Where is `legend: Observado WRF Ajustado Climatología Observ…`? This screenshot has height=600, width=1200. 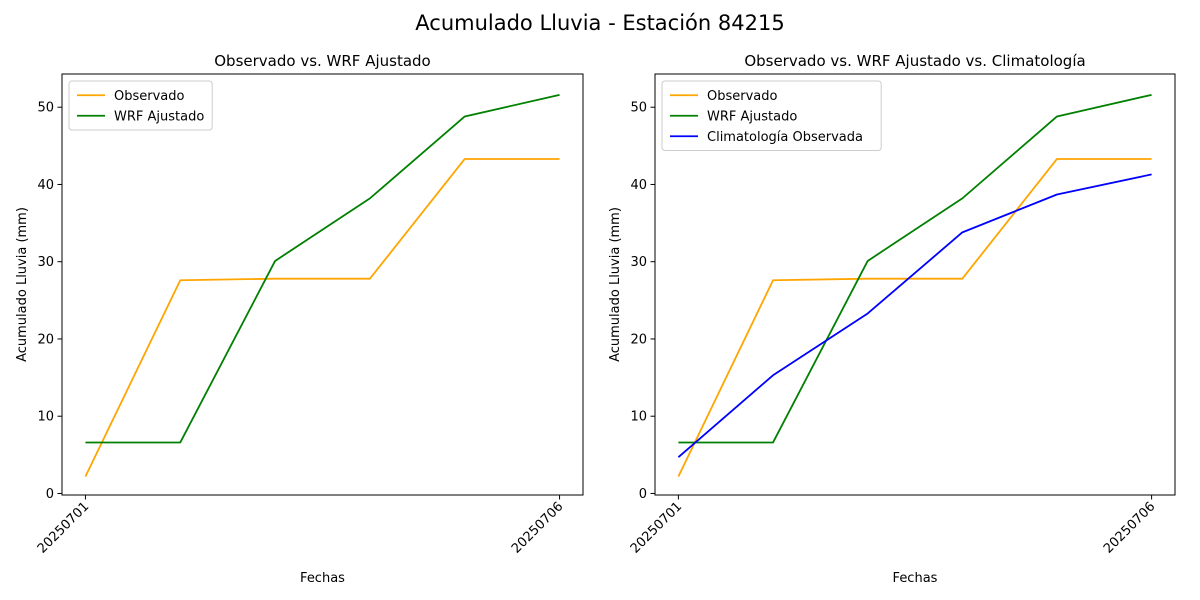 legend: Observado WRF Ajustado Climatología Observ… is located at coordinates (771, 115).